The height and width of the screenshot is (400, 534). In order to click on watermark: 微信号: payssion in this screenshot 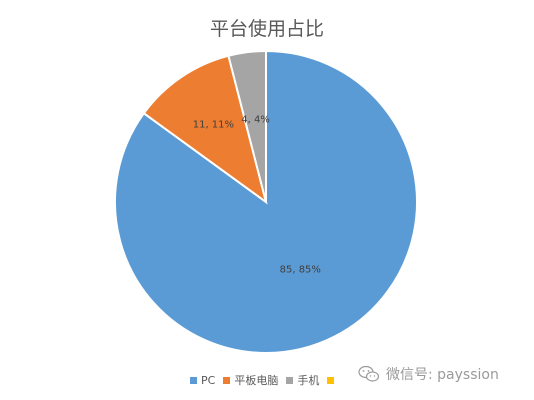, I will do `click(428, 374)`.